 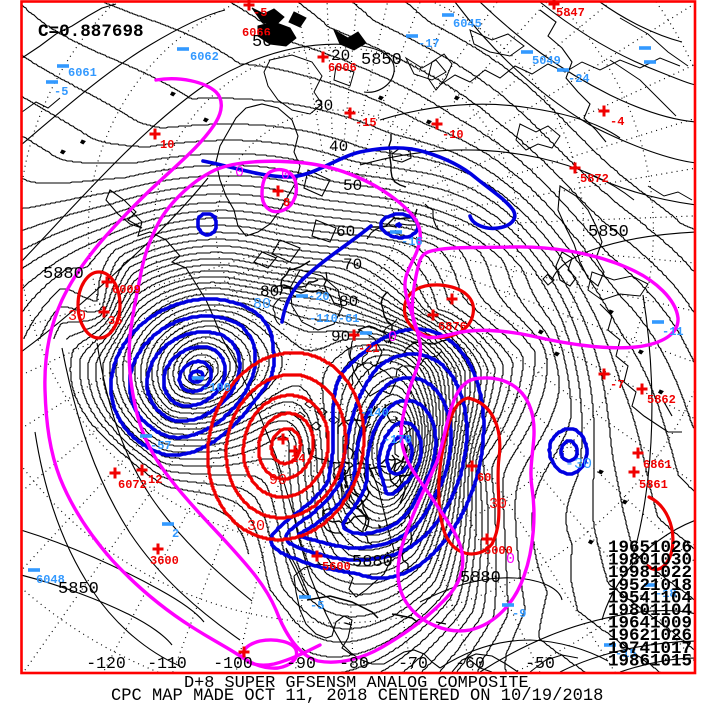 What do you see at coordinates (413, 663) in the screenshot?
I see `svg-text: -70` at bounding box center [413, 663].